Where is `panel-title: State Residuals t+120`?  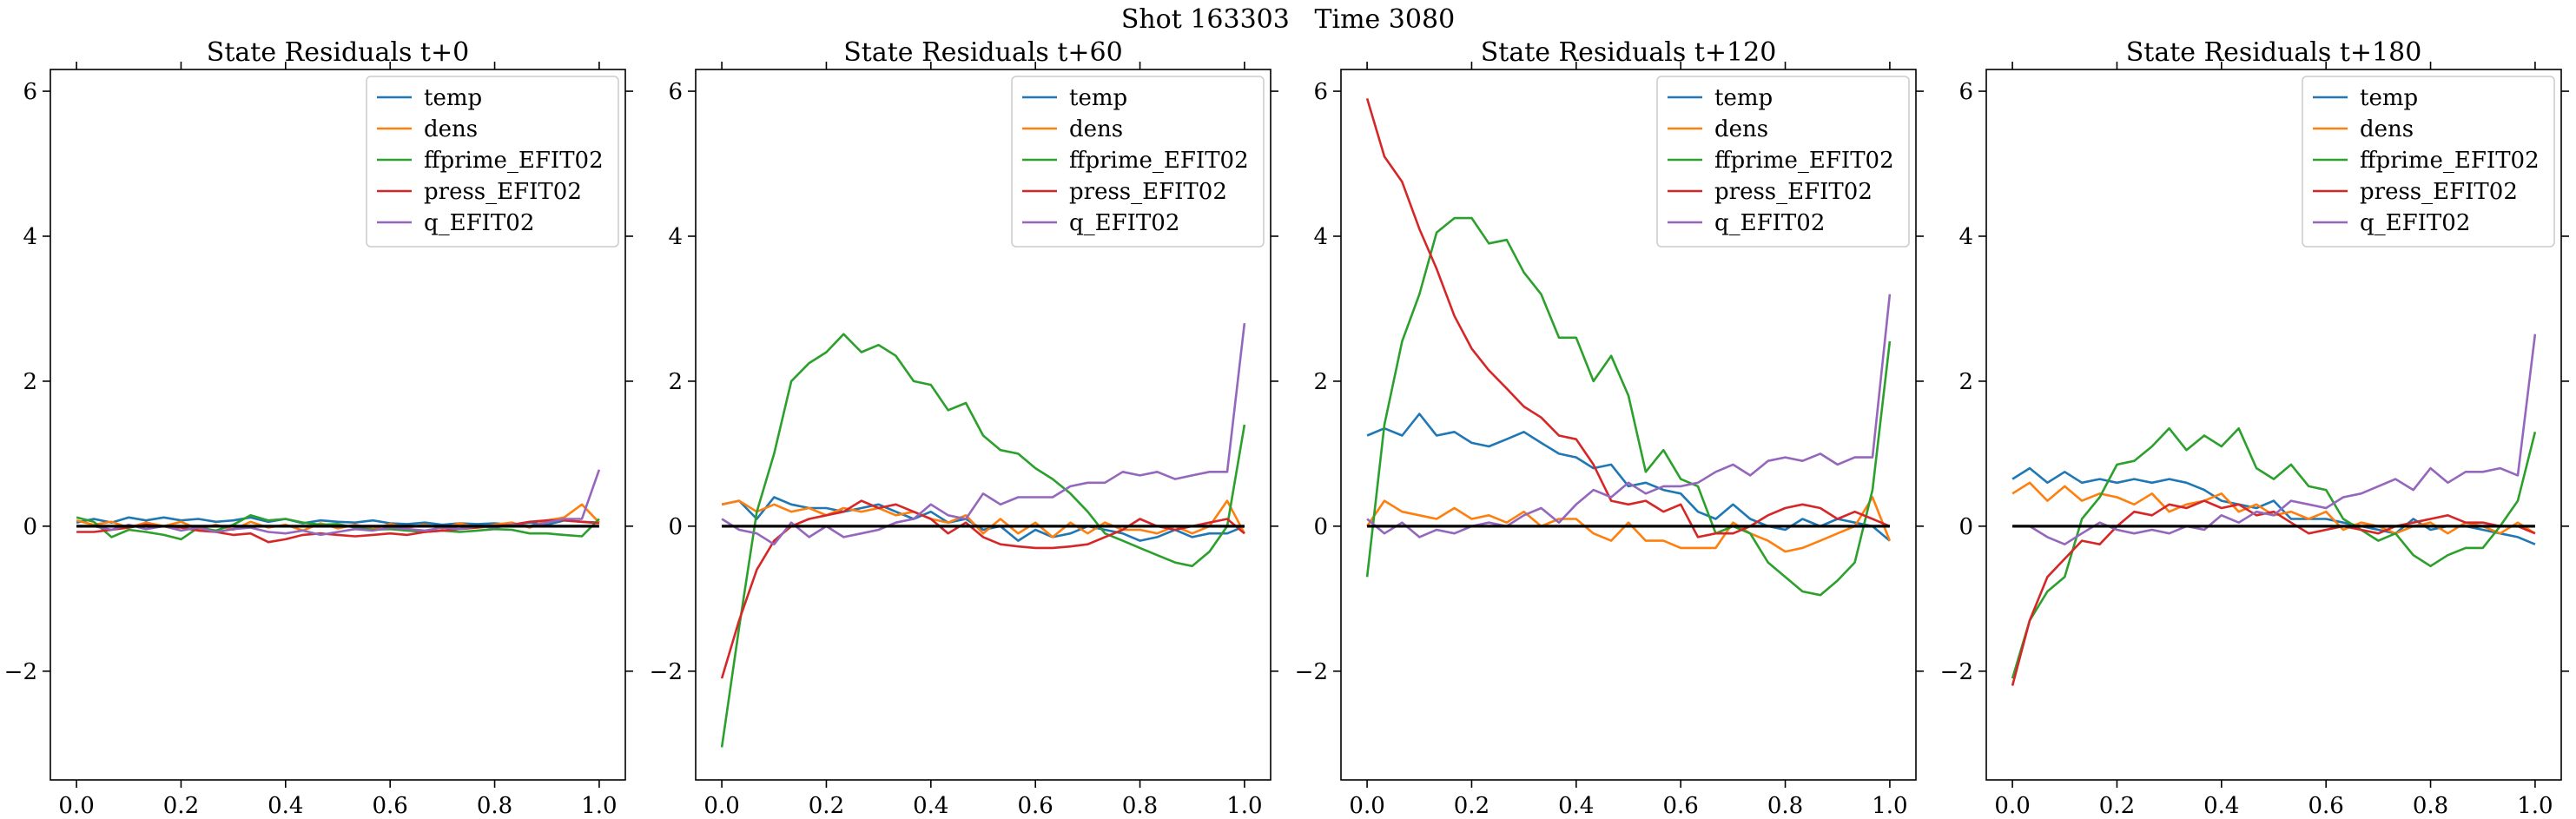 panel-title: State Residuals t+120 is located at coordinates (1629, 52).